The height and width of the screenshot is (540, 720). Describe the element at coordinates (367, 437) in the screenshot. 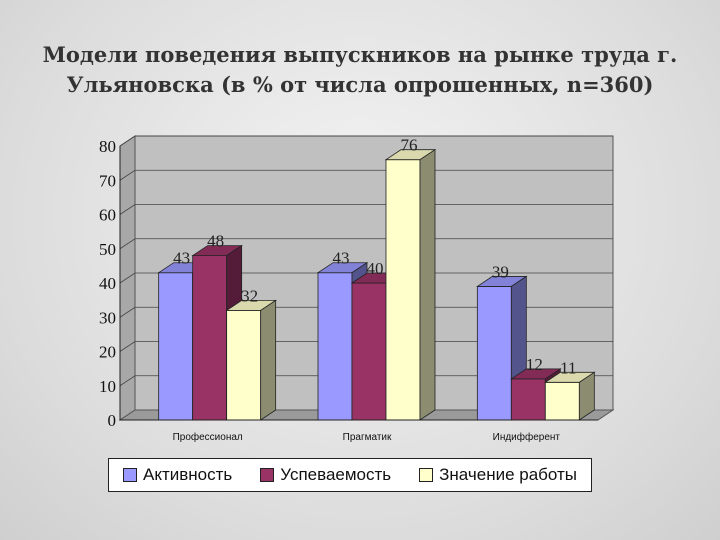

I see `x-category-label: Прагматик` at that location.